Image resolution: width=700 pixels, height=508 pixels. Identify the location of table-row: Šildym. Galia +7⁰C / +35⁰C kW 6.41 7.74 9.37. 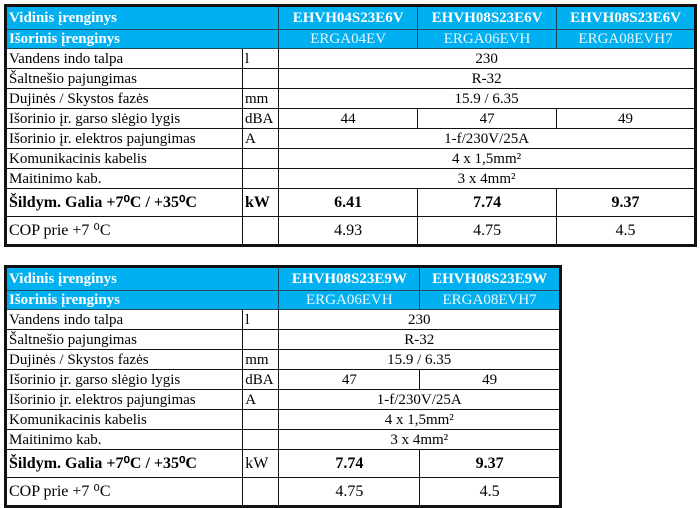
(350, 202).